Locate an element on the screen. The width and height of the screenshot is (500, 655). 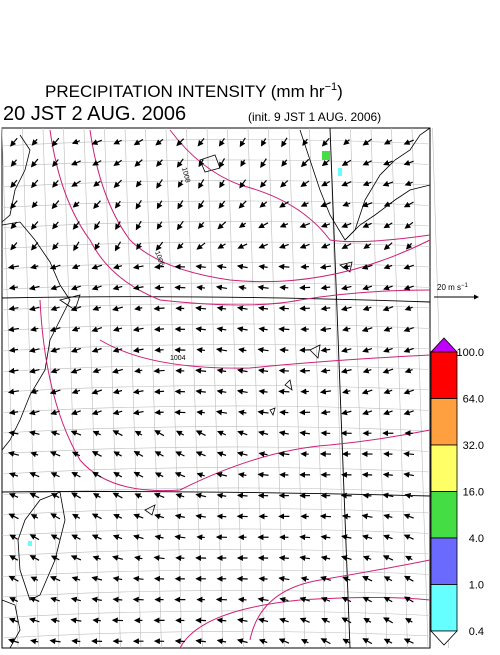
colorbar-label: 64.0 is located at coordinates (473, 400).